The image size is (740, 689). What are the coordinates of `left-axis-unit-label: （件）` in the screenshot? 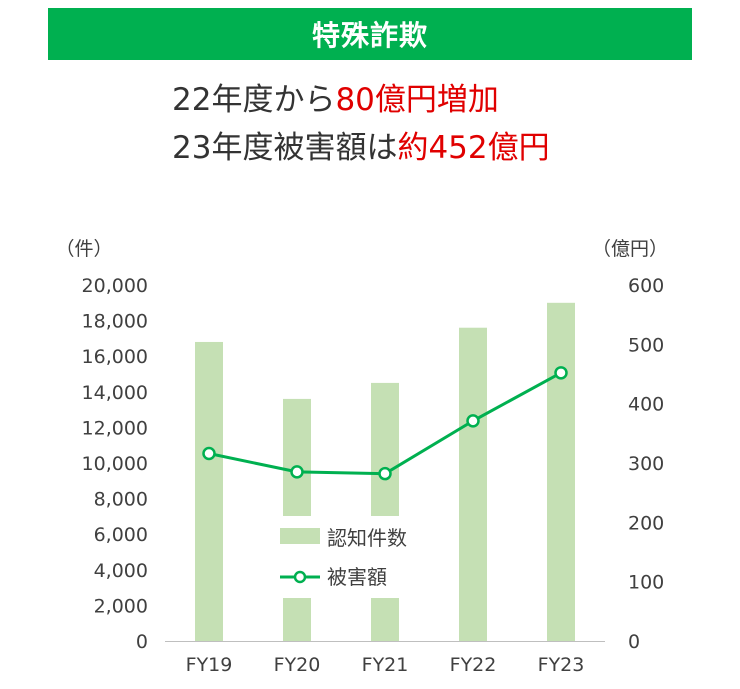 It's located at (83, 249).